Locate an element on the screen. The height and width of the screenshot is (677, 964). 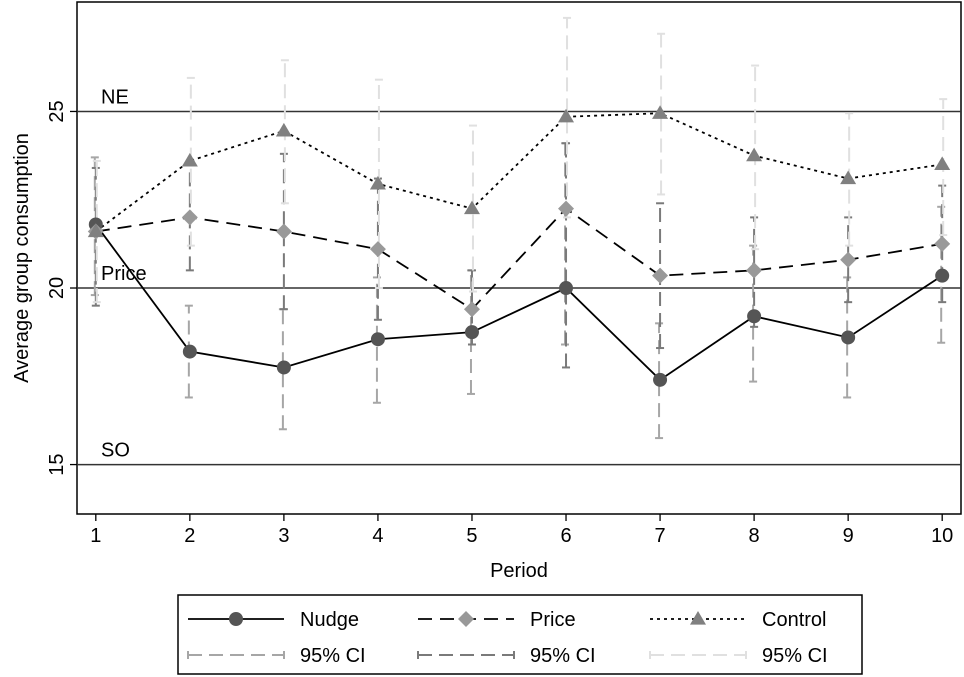
y-tick-label: 15 is located at coordinates (57, 464).